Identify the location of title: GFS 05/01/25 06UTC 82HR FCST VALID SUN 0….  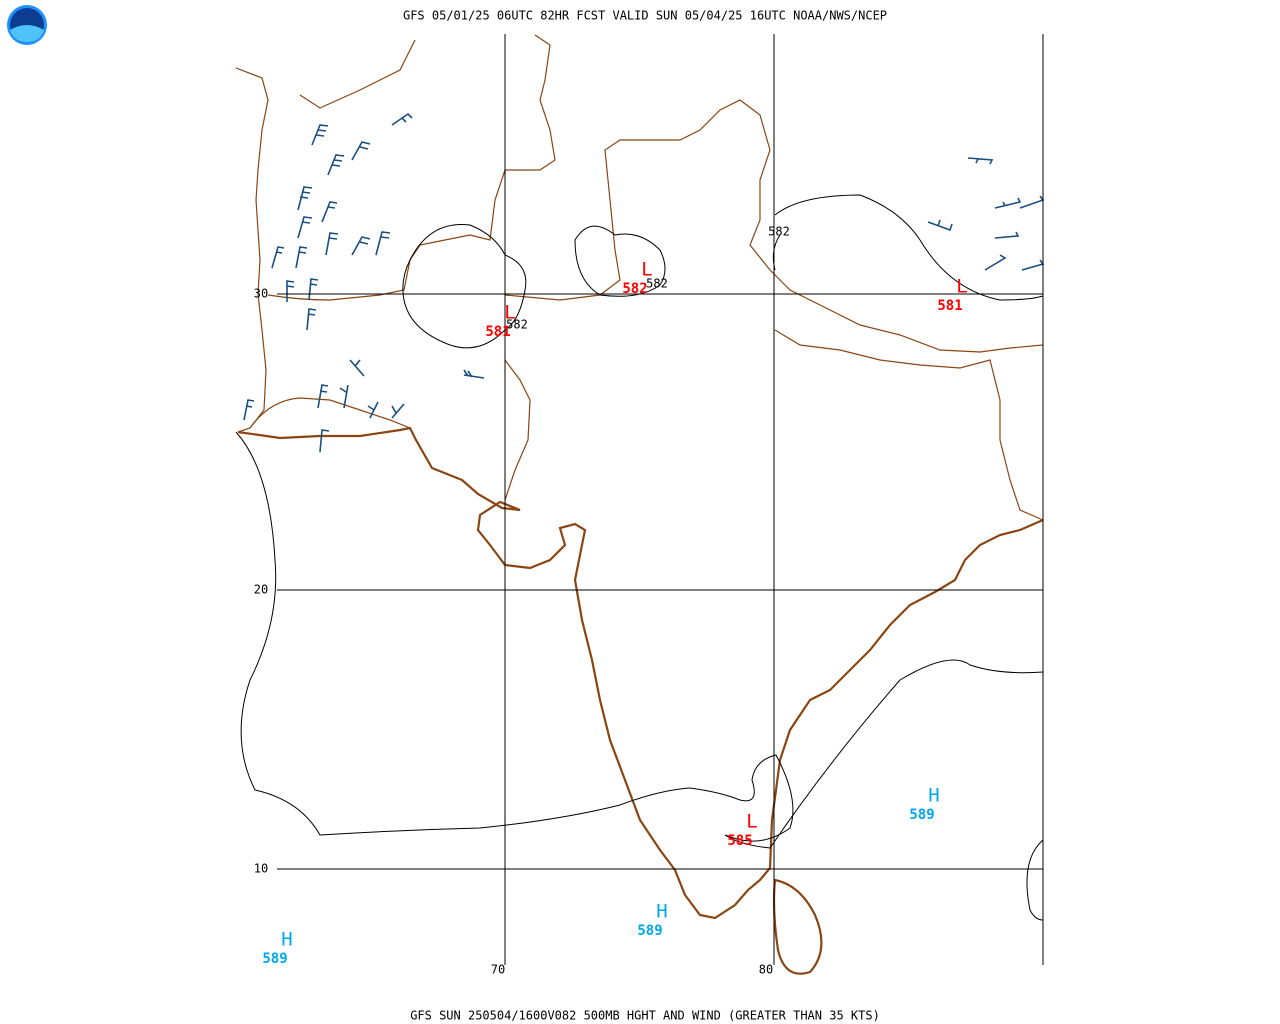
(645, 16).